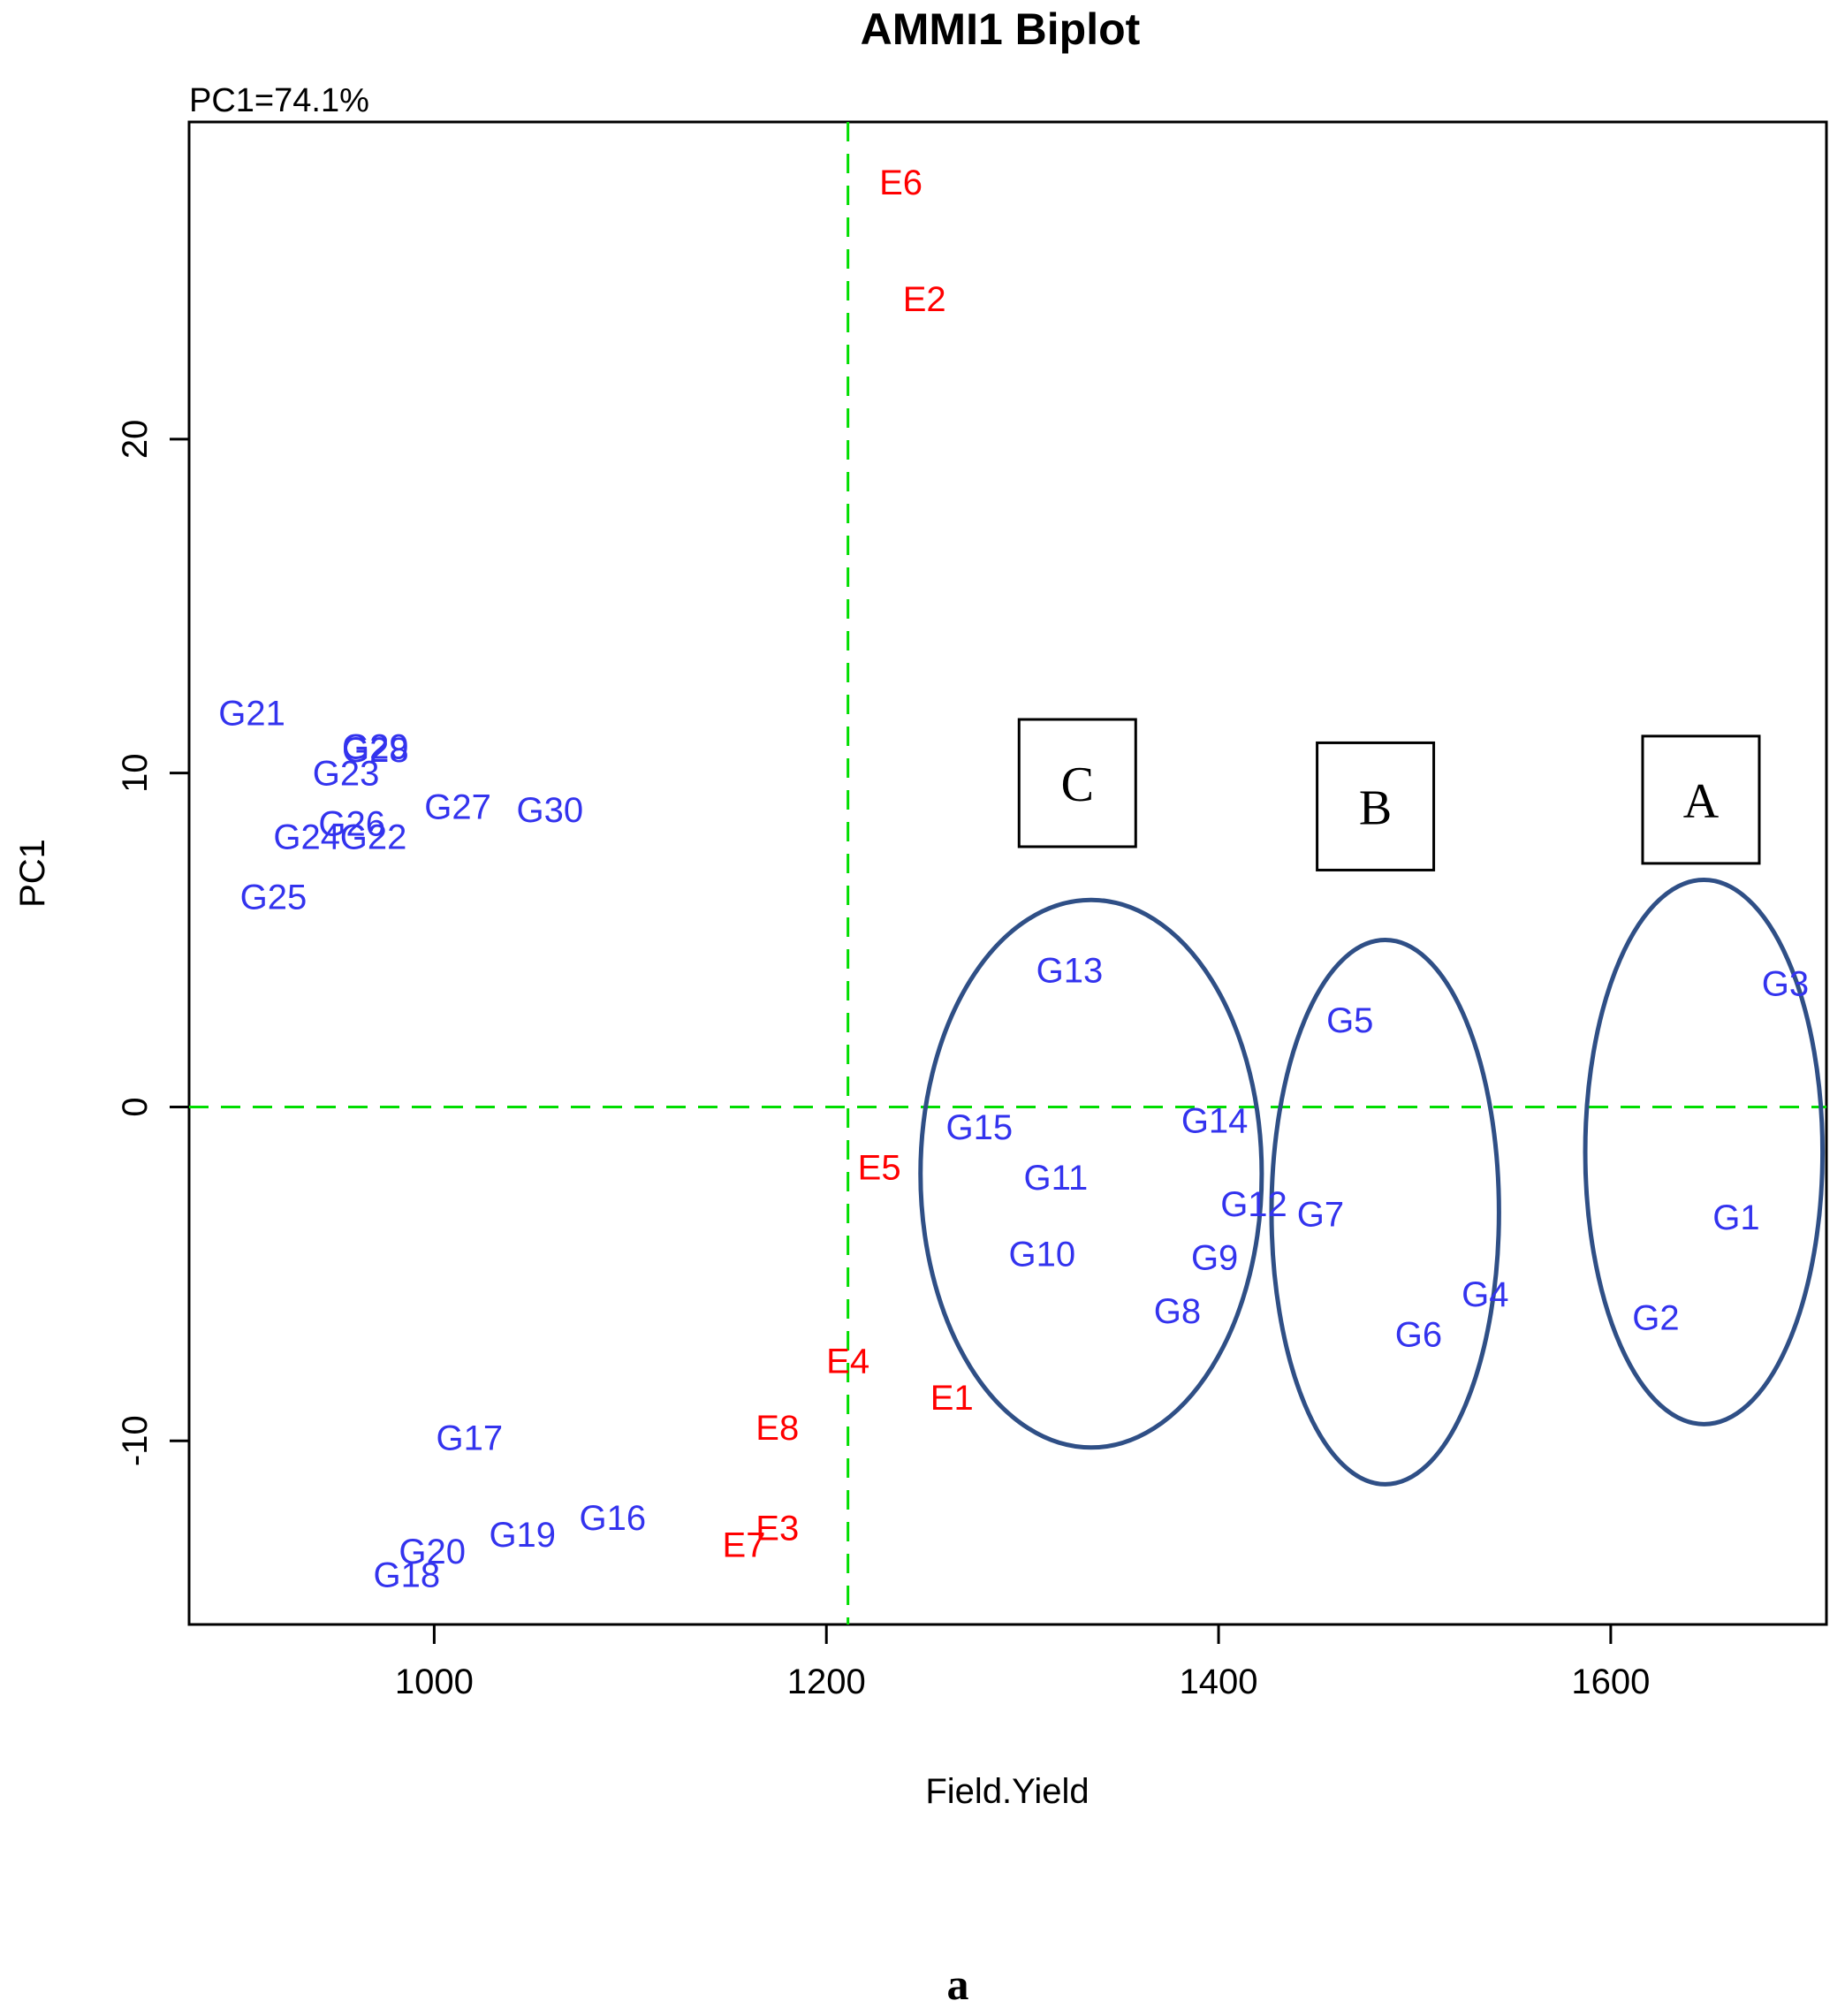  What do you see at coordinates (470, 1438) in the screenshot?
I see `genotype-g17: G17` at bounding box center [470, 1438].